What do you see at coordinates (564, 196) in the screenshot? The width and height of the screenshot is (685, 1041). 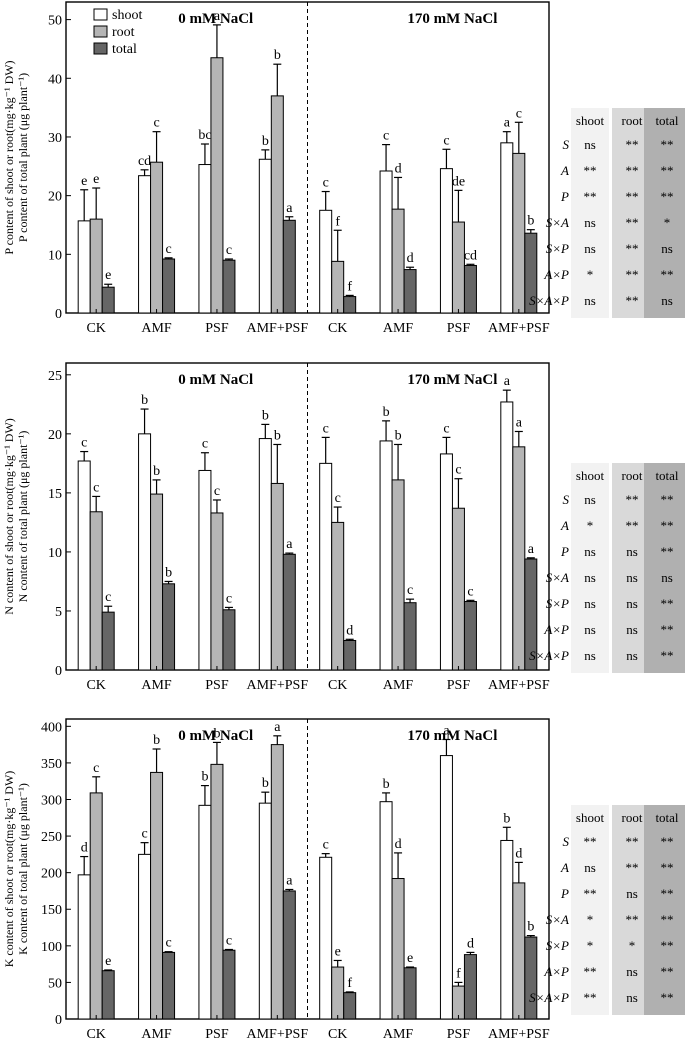 I see `table-row-label: P` at bounding box center [564, 196].